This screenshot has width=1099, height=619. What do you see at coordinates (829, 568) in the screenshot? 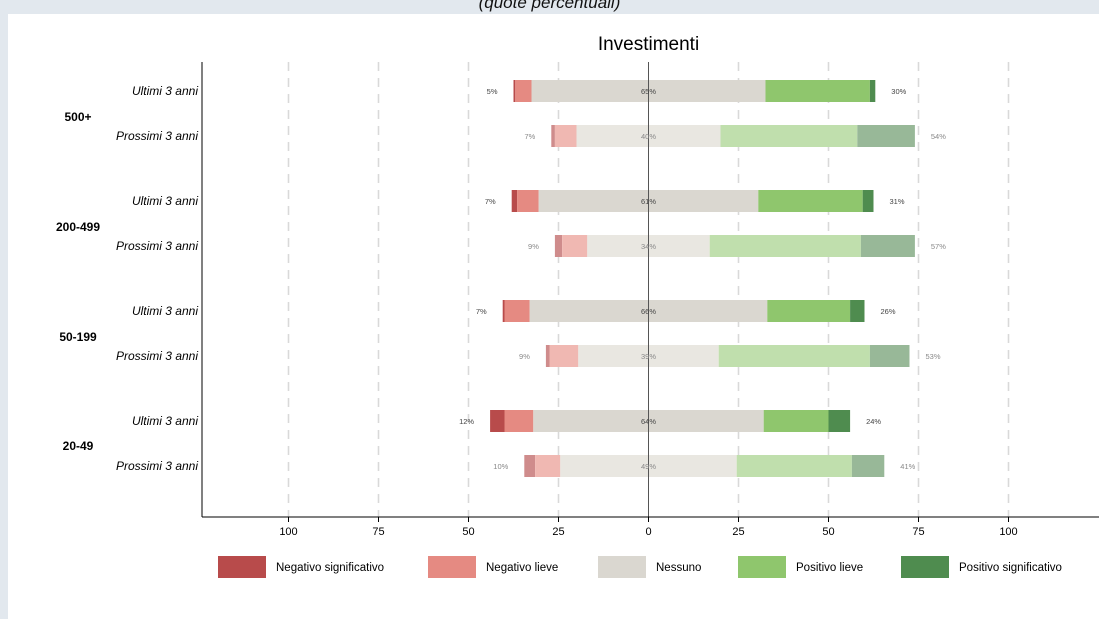
I see `legend-label: Positivo lieve` at bounding box center [829, 568].